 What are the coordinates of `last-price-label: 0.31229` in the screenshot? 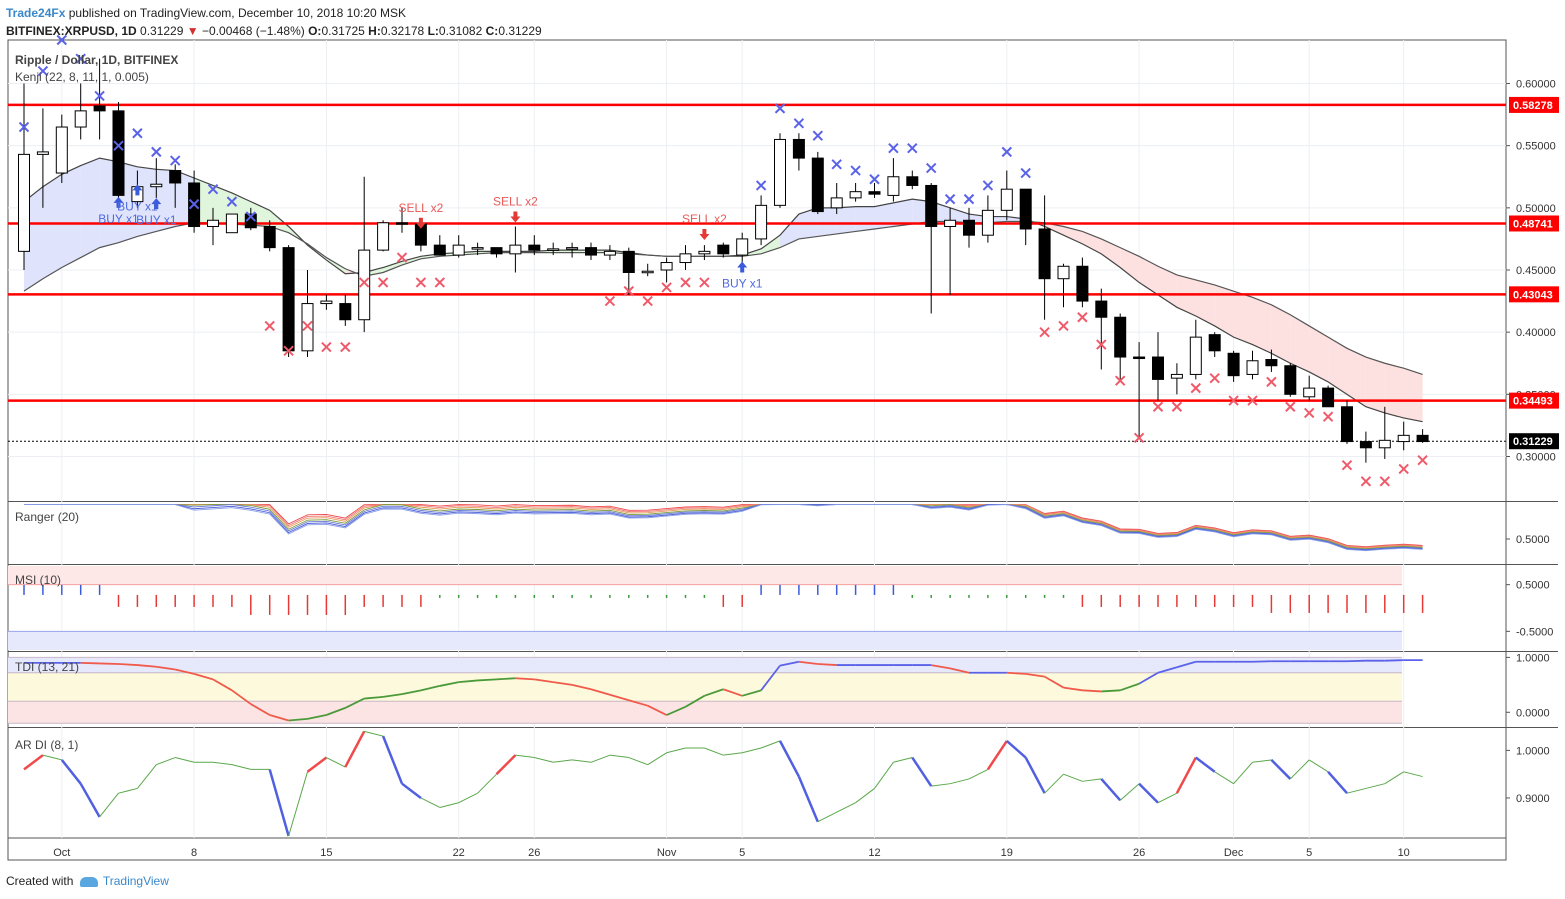 It's located at (1533, 442).